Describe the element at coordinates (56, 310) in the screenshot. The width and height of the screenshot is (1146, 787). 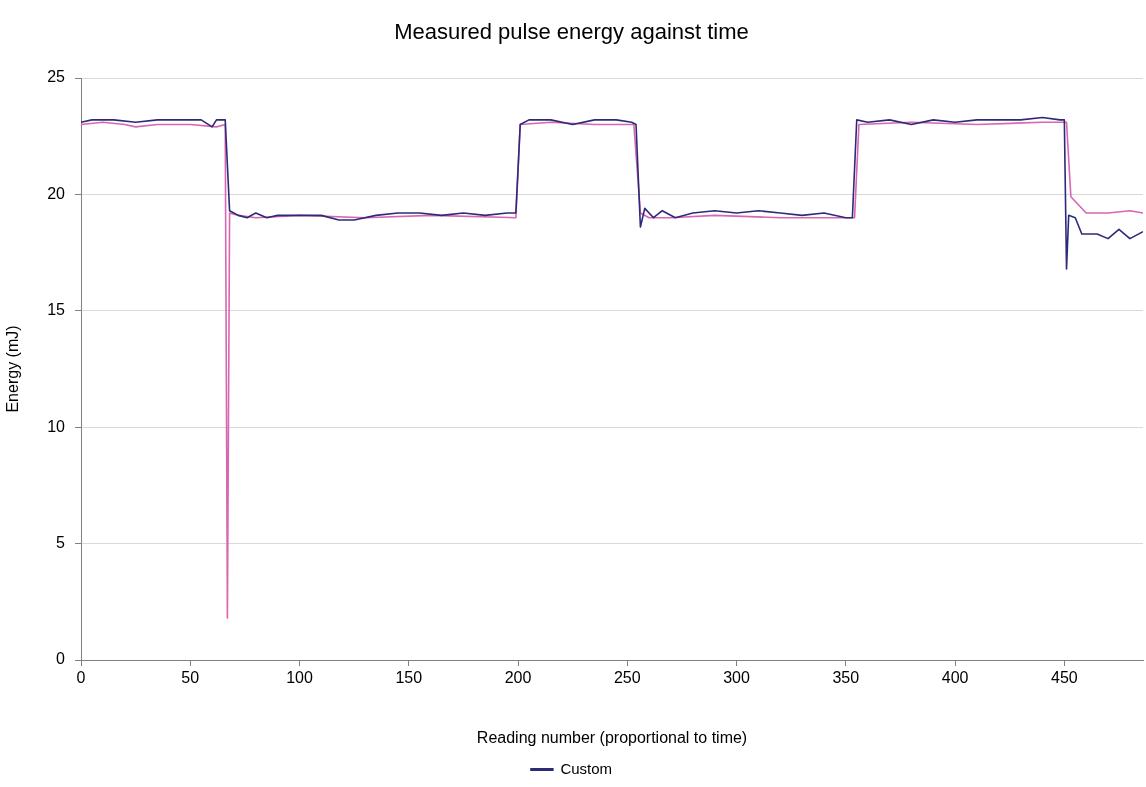
I see `y-tick-label: 15` at that location.